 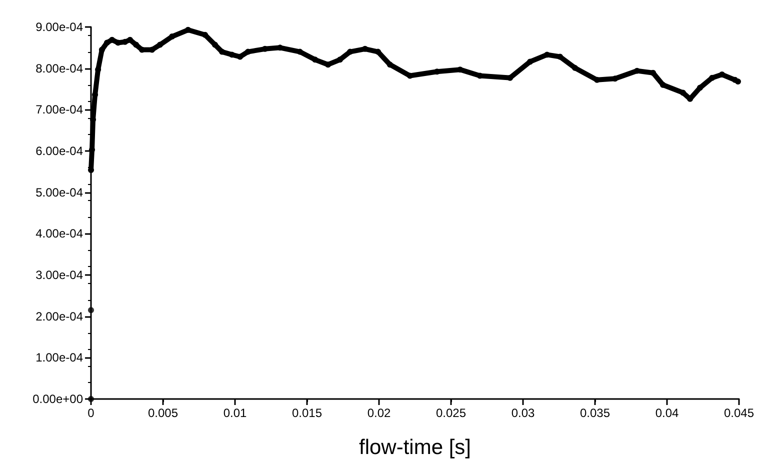 I want to click on x-tick-label: 0.025, so click(x=451, y=413).